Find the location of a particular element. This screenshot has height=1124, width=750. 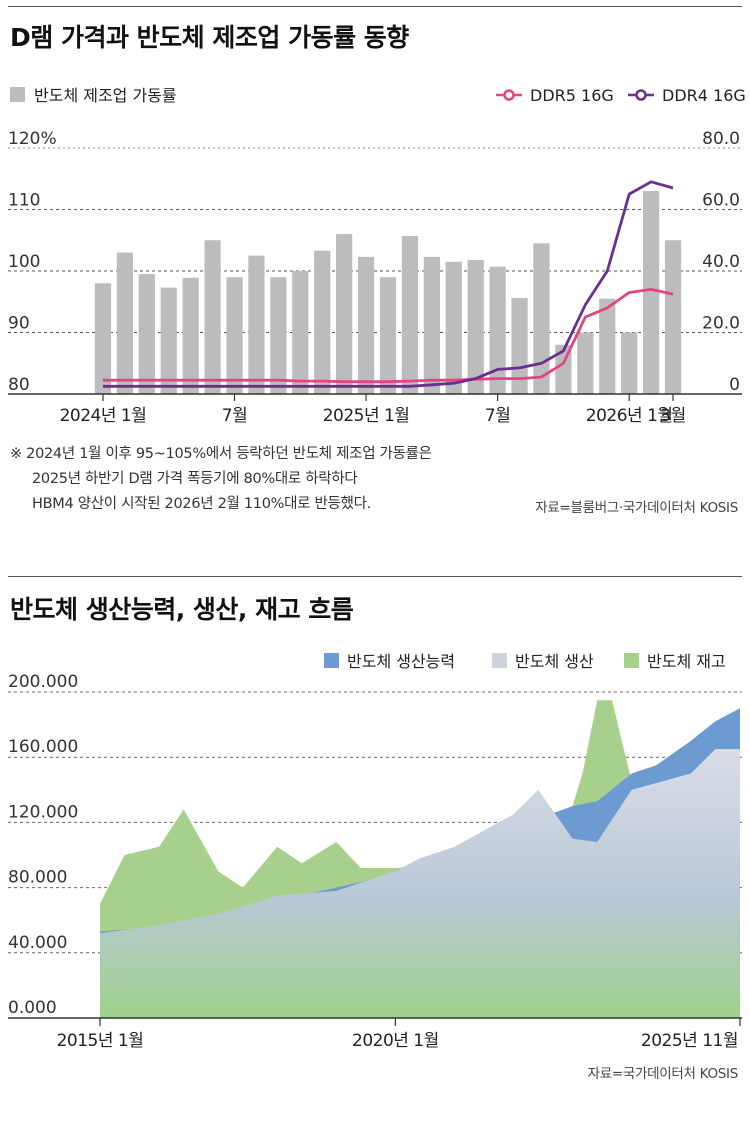

y-tick-label: 40.000 is located at coordinates (37, 943).